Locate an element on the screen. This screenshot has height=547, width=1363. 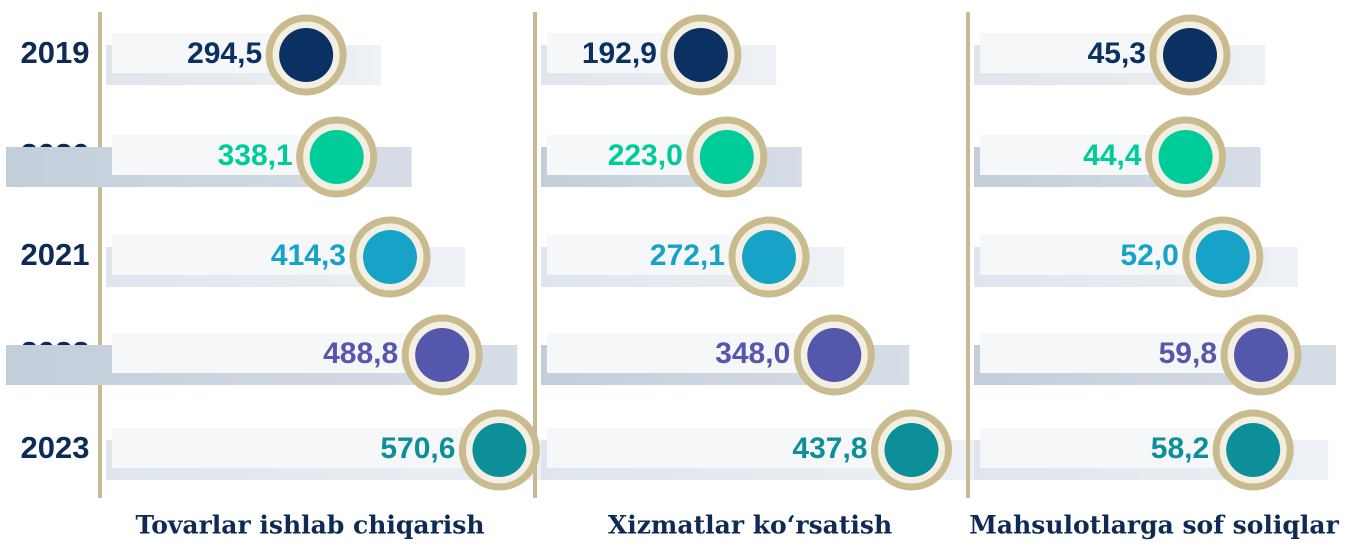
value-label: 437,8 is located at coordinates (829, 448).